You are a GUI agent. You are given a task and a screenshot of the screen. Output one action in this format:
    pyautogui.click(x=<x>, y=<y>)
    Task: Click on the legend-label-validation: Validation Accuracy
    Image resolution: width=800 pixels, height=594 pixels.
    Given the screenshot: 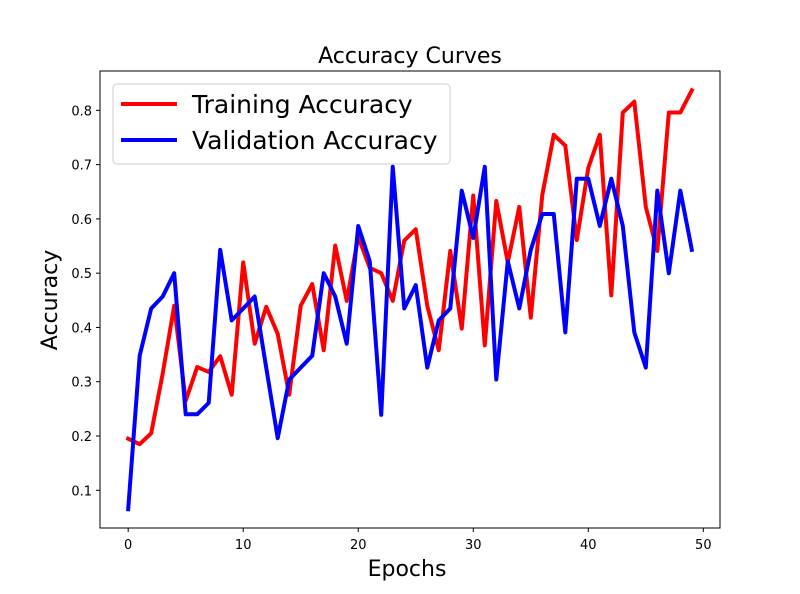 What is the action you would take?
    pyautogui.click(x=315, y=140)
    